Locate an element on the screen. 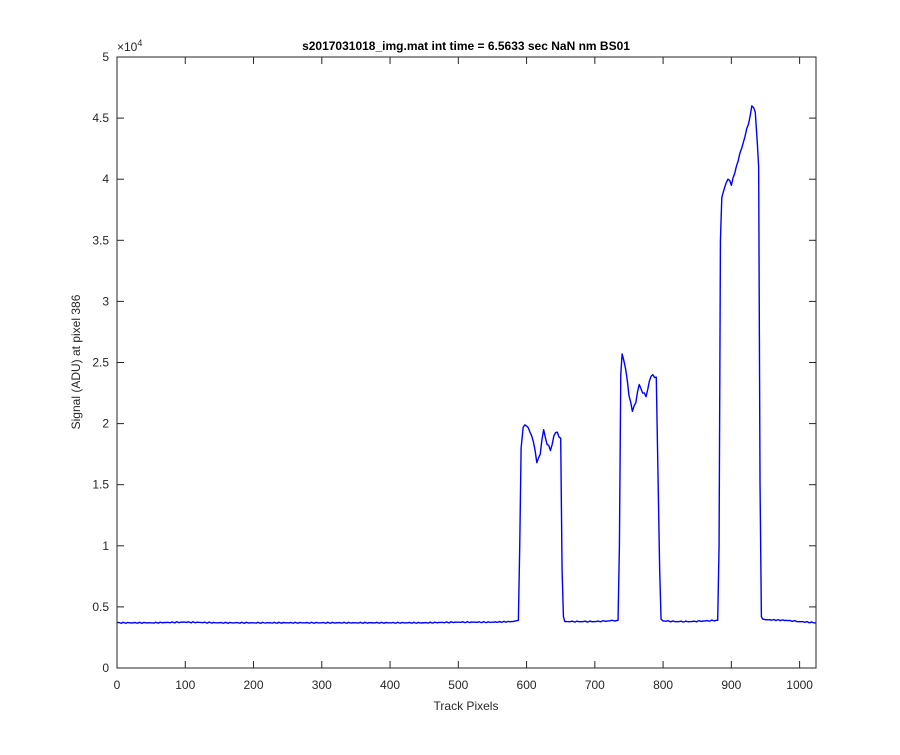 Image resolution: width=900 pixels, height=755 pixels. y-exponent-label: ×10⁴ is located at coordinates (129, 46).